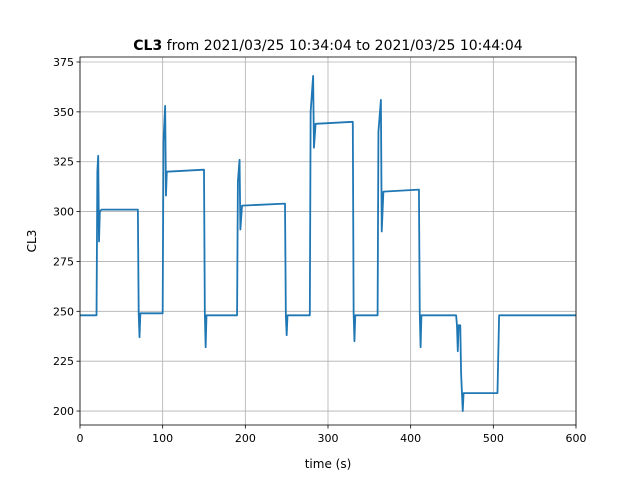  Describe the element at coordinates (63, 112) in the screenshot. I see `y-tick-label: 350` at that location.